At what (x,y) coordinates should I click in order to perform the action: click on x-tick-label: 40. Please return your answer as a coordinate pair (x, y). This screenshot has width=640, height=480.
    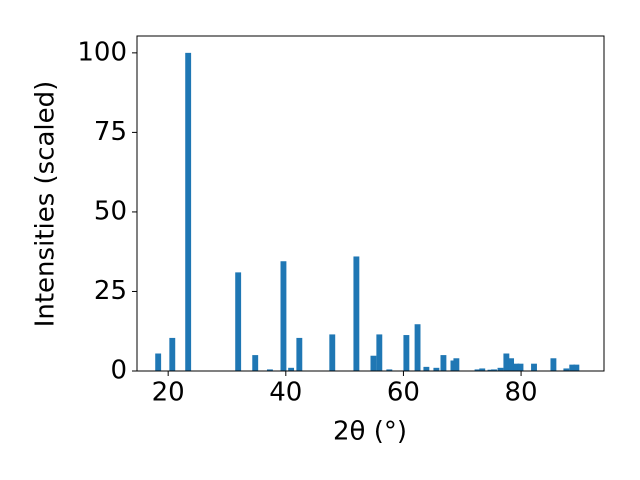
    Looking at the image, I should click on (285, 393).